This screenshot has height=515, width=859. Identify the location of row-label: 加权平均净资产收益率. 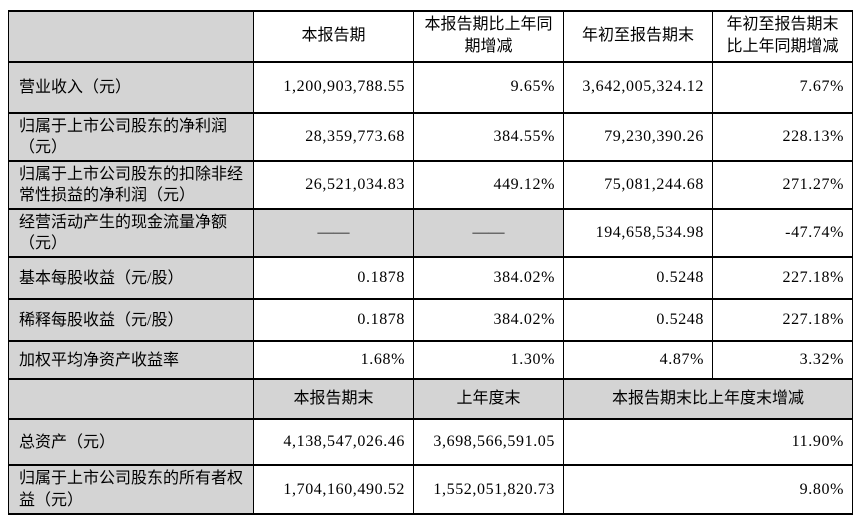
(131, 360).